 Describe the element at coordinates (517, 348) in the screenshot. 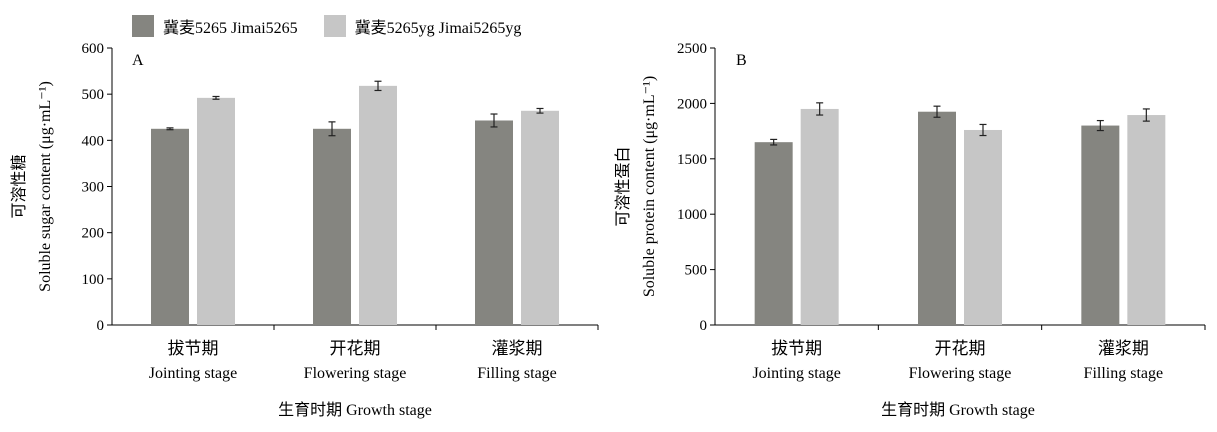

I see `sugar-category-label-zh: 灌浆期` at that location.